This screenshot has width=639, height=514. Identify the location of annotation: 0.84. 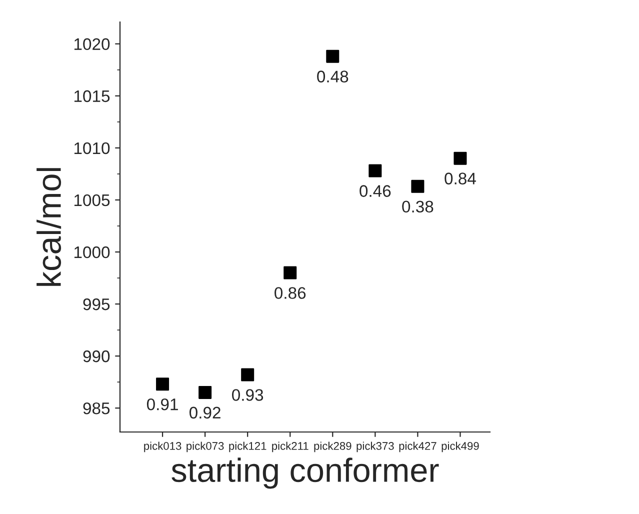
(460, 178).